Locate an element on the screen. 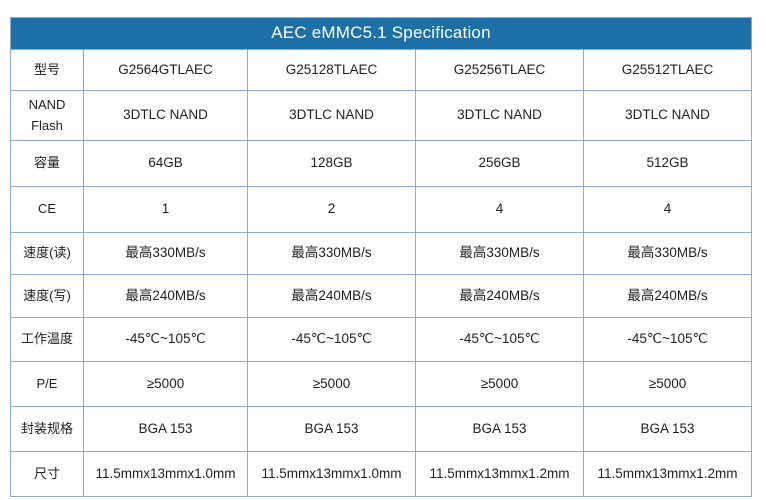  cell-pe-3: ≥5000 is located at coordinates (499, 384).